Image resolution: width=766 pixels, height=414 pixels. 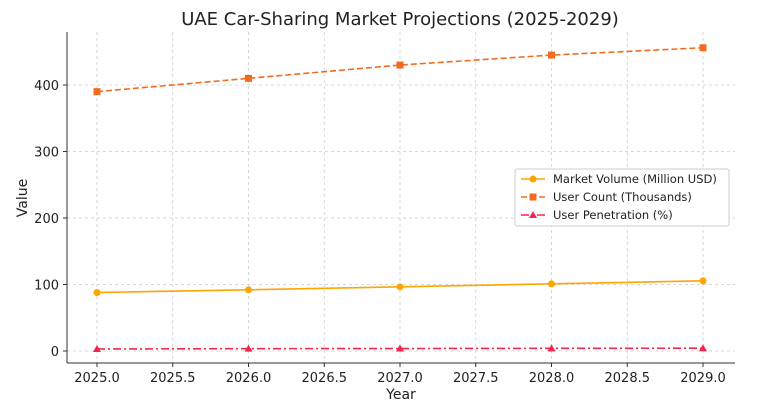 I want to click on y-axis-label: Value, so click(x=23, y=198).